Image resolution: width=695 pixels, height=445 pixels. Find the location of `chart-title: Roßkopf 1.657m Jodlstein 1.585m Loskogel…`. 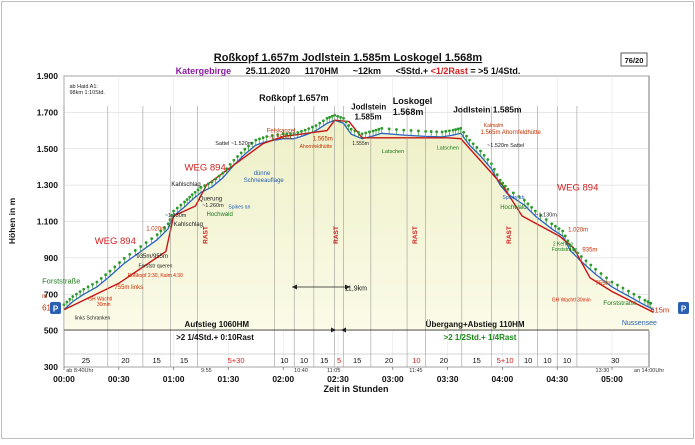

chart-title: Roßkopf 1.657m Jodlstein 1.585m Loskogel… is located at coordinates (348, 58).